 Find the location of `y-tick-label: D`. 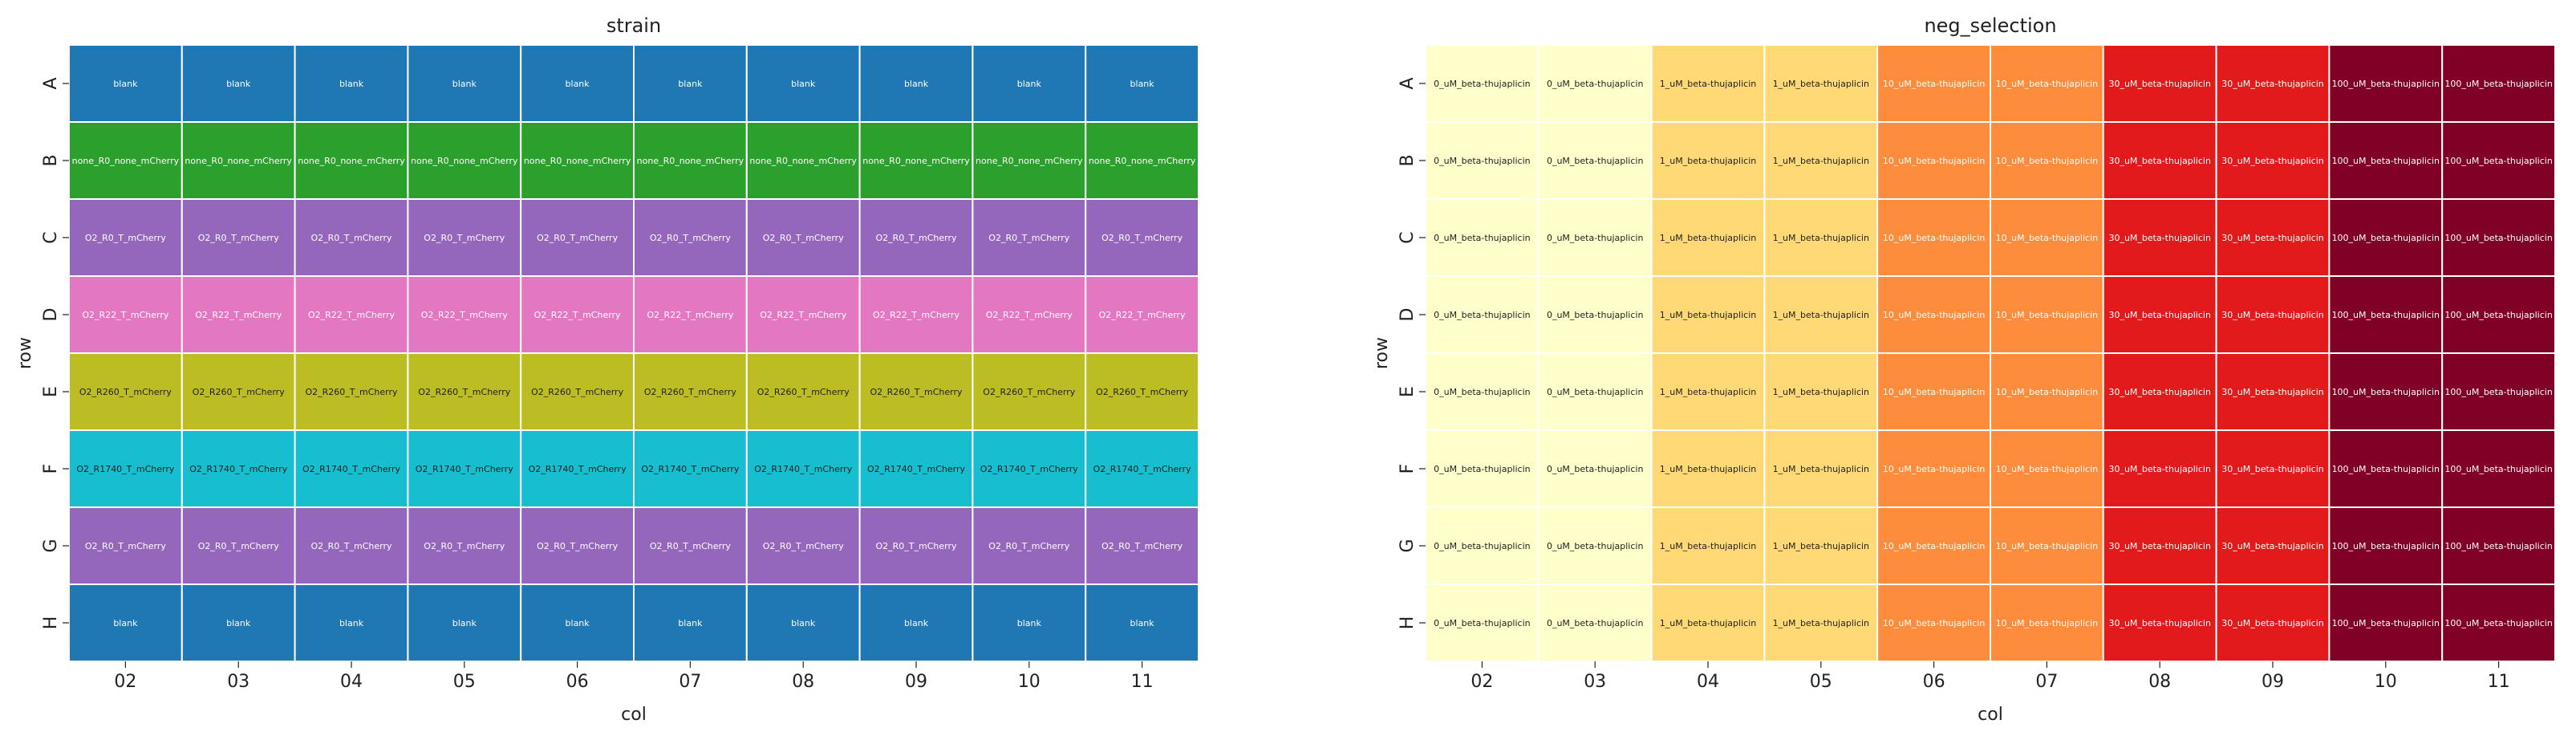

y-tick-label: D is located at coordinates (51, 315).